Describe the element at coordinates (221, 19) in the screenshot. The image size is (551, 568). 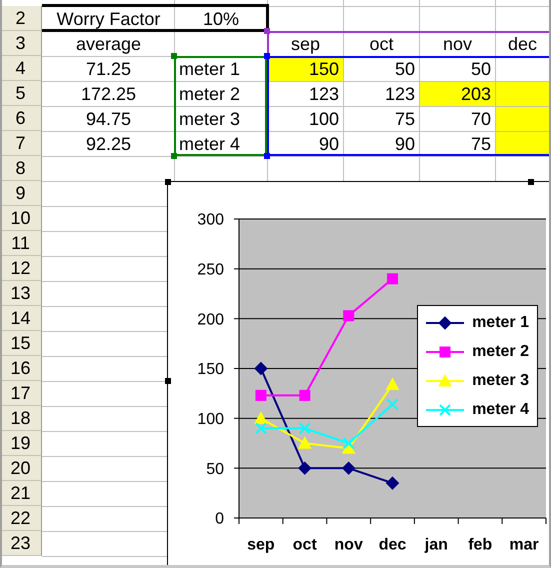
I see `text: 10%` at that location.